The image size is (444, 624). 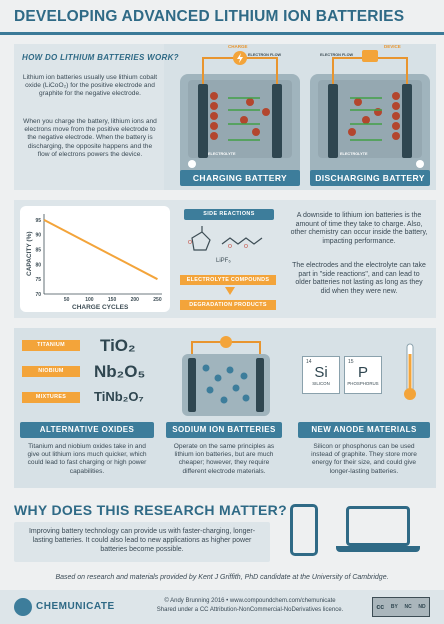 What do you see at coordinates (87, 430) in the screenshot?
I see `alternative-oxides-label: ALTERNATIVE OXIDES` at bounding box center [87, 430].